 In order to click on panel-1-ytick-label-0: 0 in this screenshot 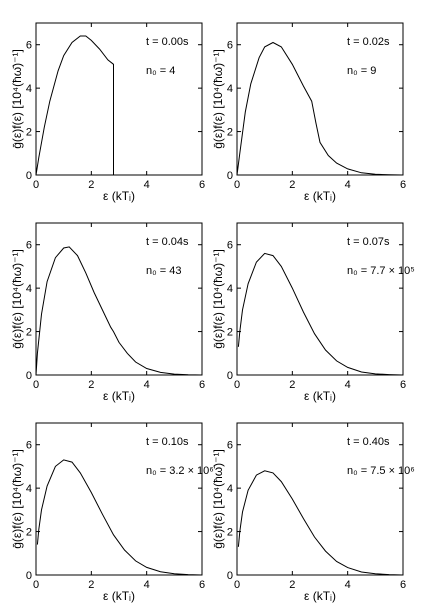, I will do `click(29, 176)`.